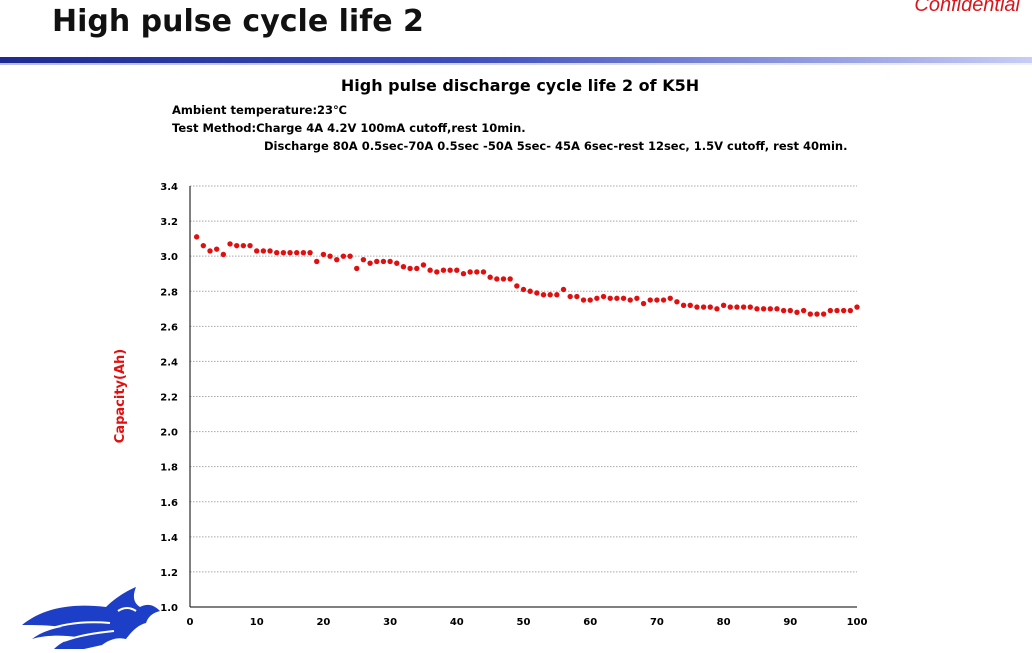 This screenshot has height=653, width=1032. What do you see at coordinates (967, 8) in the screenshot?
I see `confidential-label: Confidential` at bounding box center [967, 8].